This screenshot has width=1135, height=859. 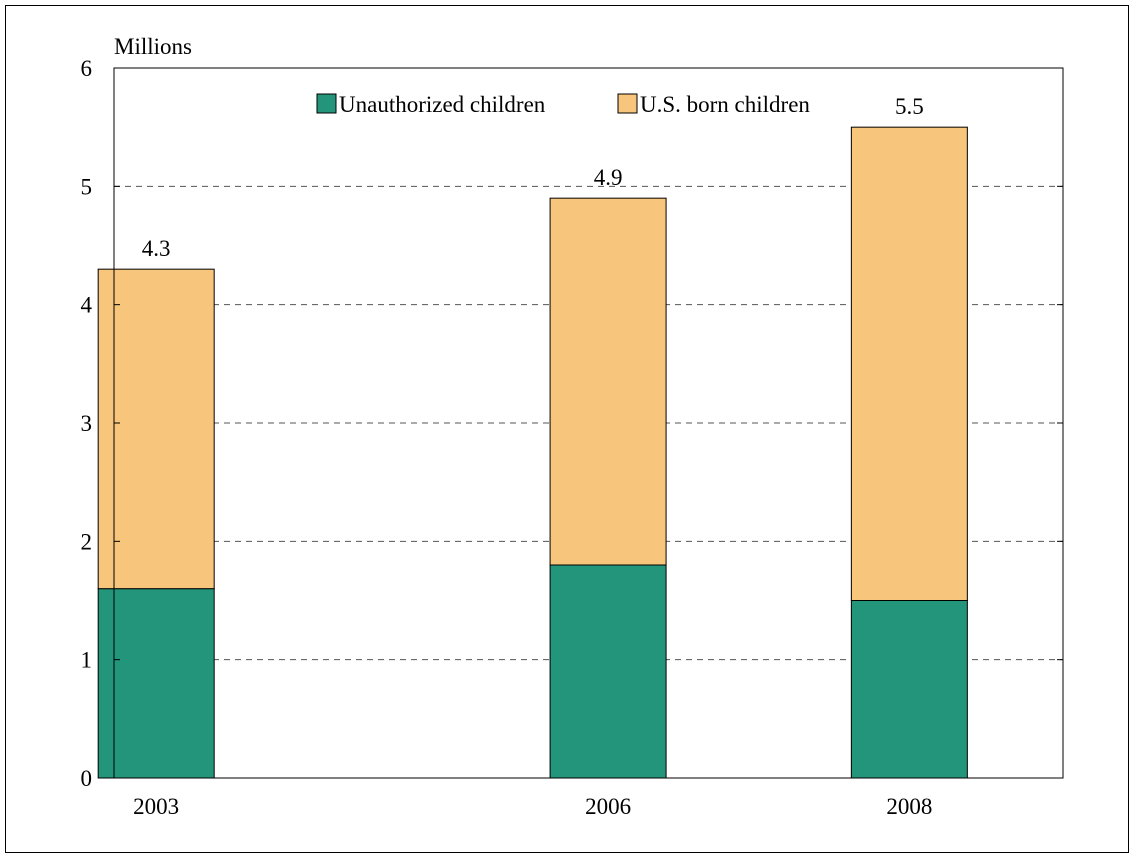 I want to click on y-tick-label: 1, so click(x=87, y=660).